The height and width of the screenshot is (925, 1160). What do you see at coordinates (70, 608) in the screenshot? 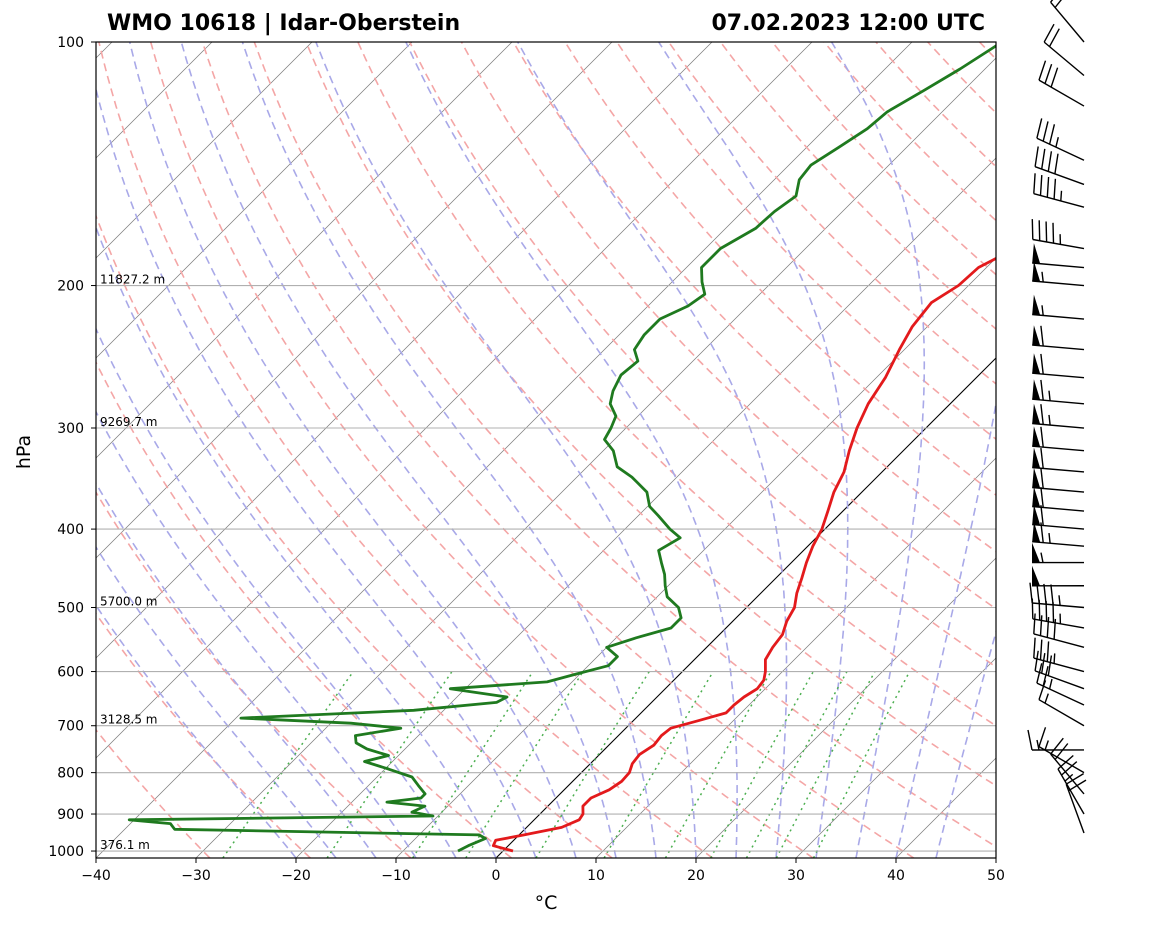
I see `y-tick-label: 500` at bounding box center [70, 608].